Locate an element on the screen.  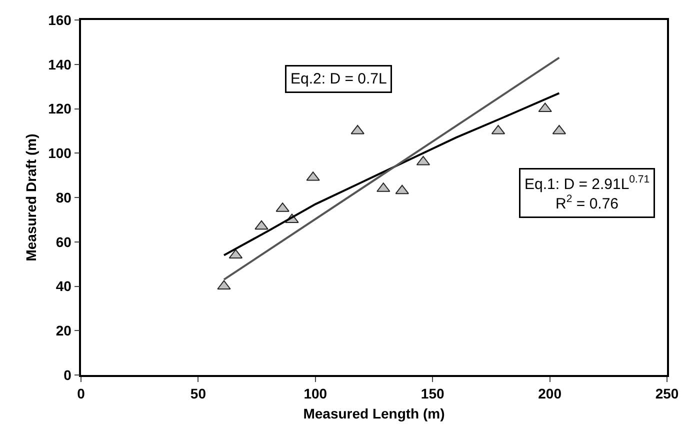
x-tick-label: 150 is located at coordinates (432, 394).